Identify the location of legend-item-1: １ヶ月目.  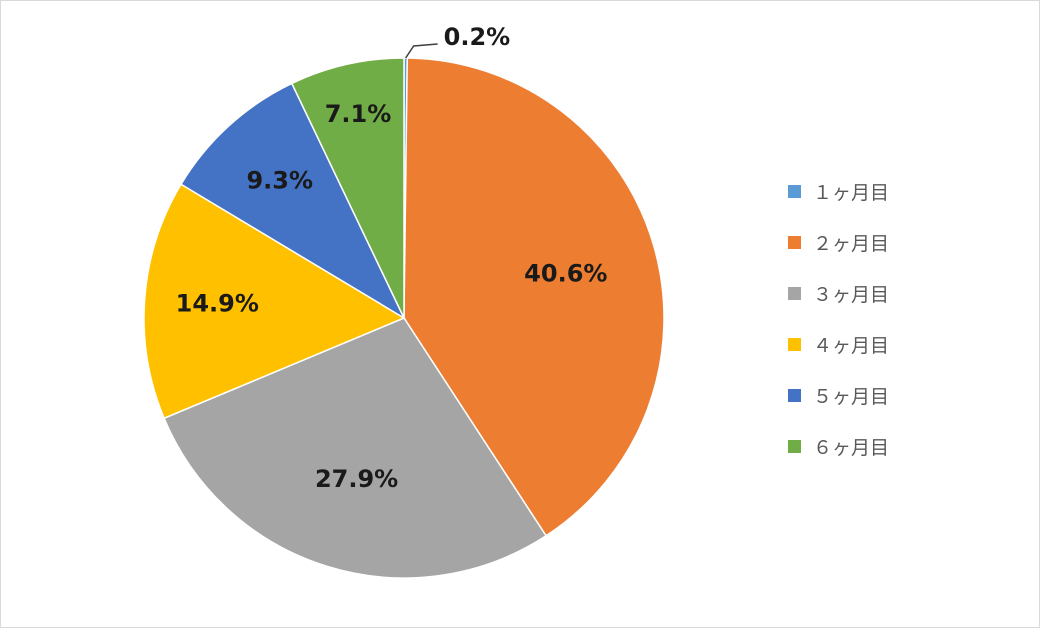
(838, 191).